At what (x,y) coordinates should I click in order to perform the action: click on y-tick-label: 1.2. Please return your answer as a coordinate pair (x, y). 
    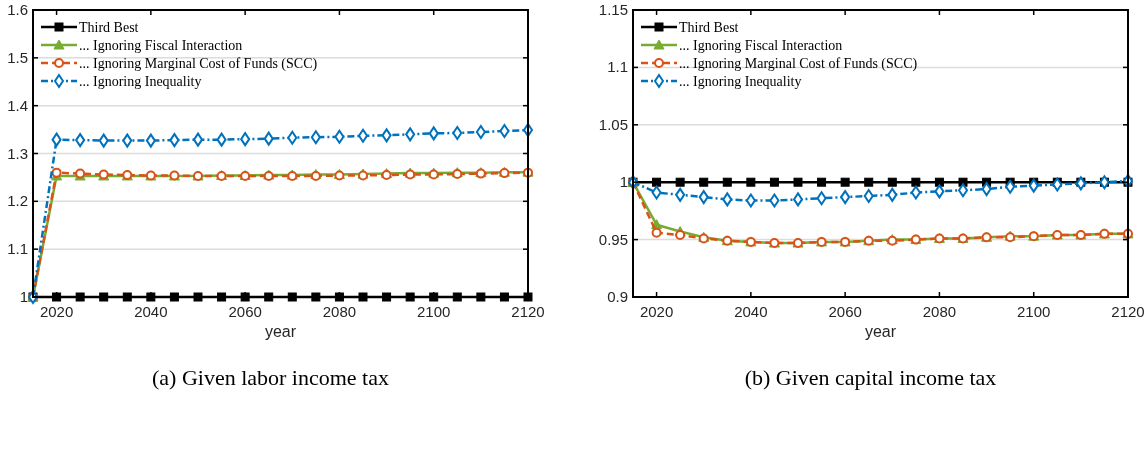
    Looking at the image, I should click on (17, 201).